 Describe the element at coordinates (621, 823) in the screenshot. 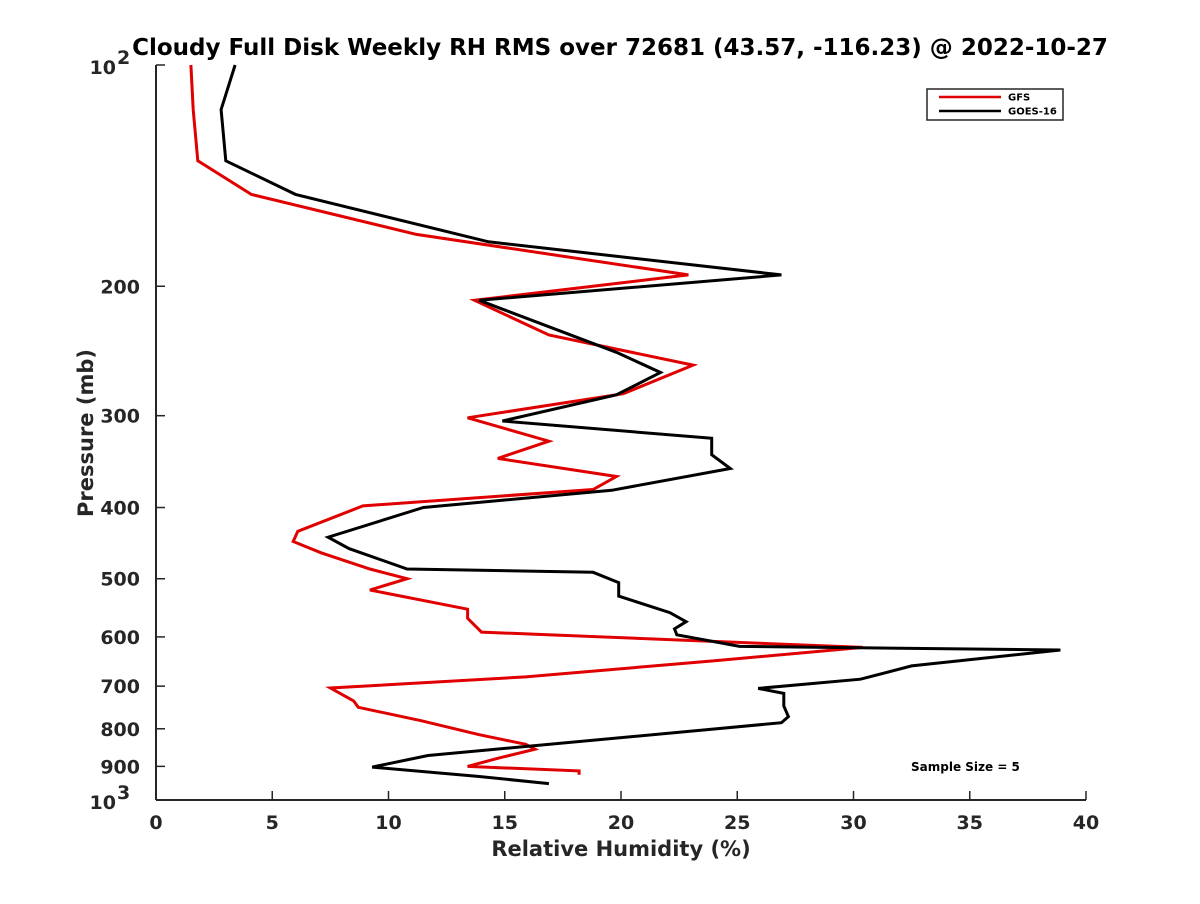

I see `x-tick-label: 20` at that location.